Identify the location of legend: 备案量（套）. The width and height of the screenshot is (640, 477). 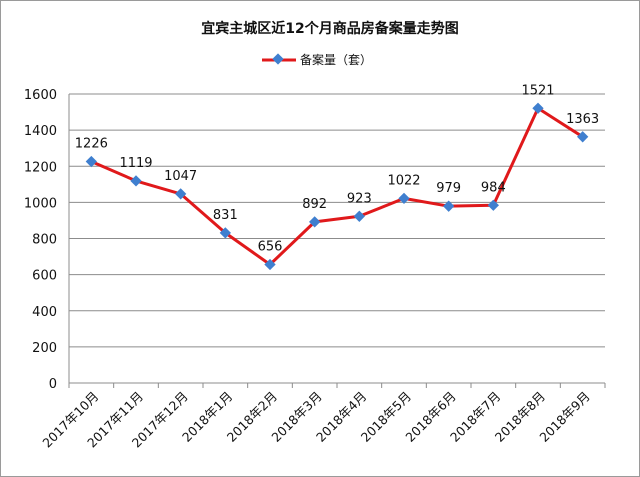
(317, 59).